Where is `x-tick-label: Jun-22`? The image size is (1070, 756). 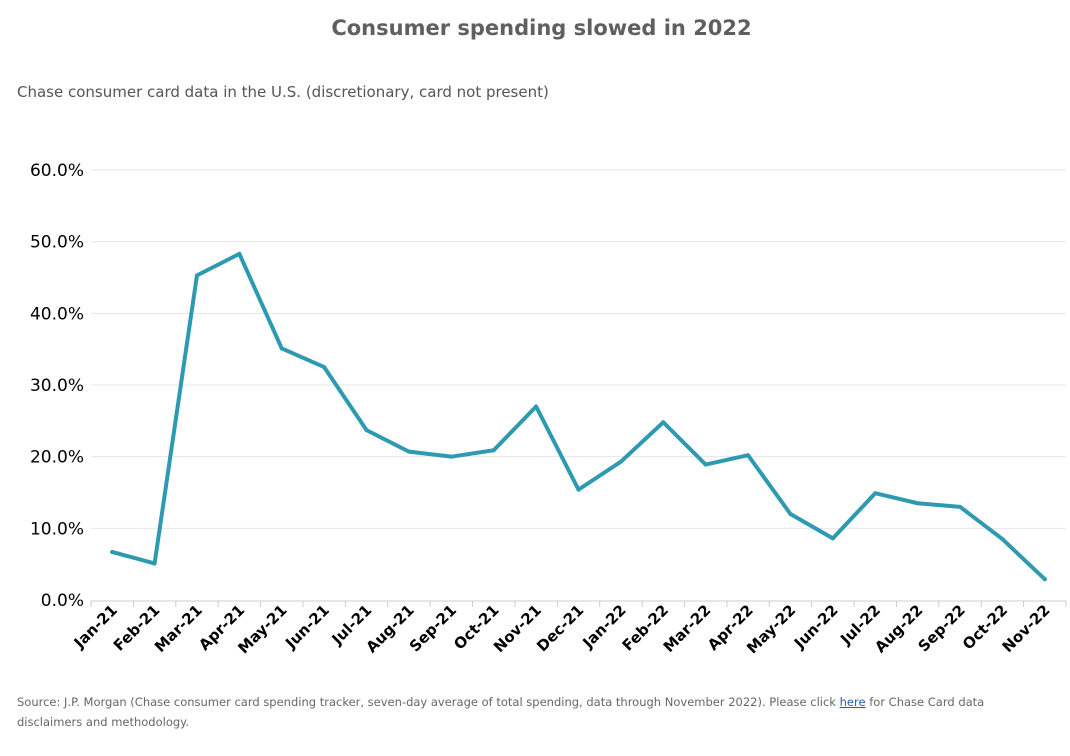 x-tick-label: Jun-22 is located at coordinates (816, 627).